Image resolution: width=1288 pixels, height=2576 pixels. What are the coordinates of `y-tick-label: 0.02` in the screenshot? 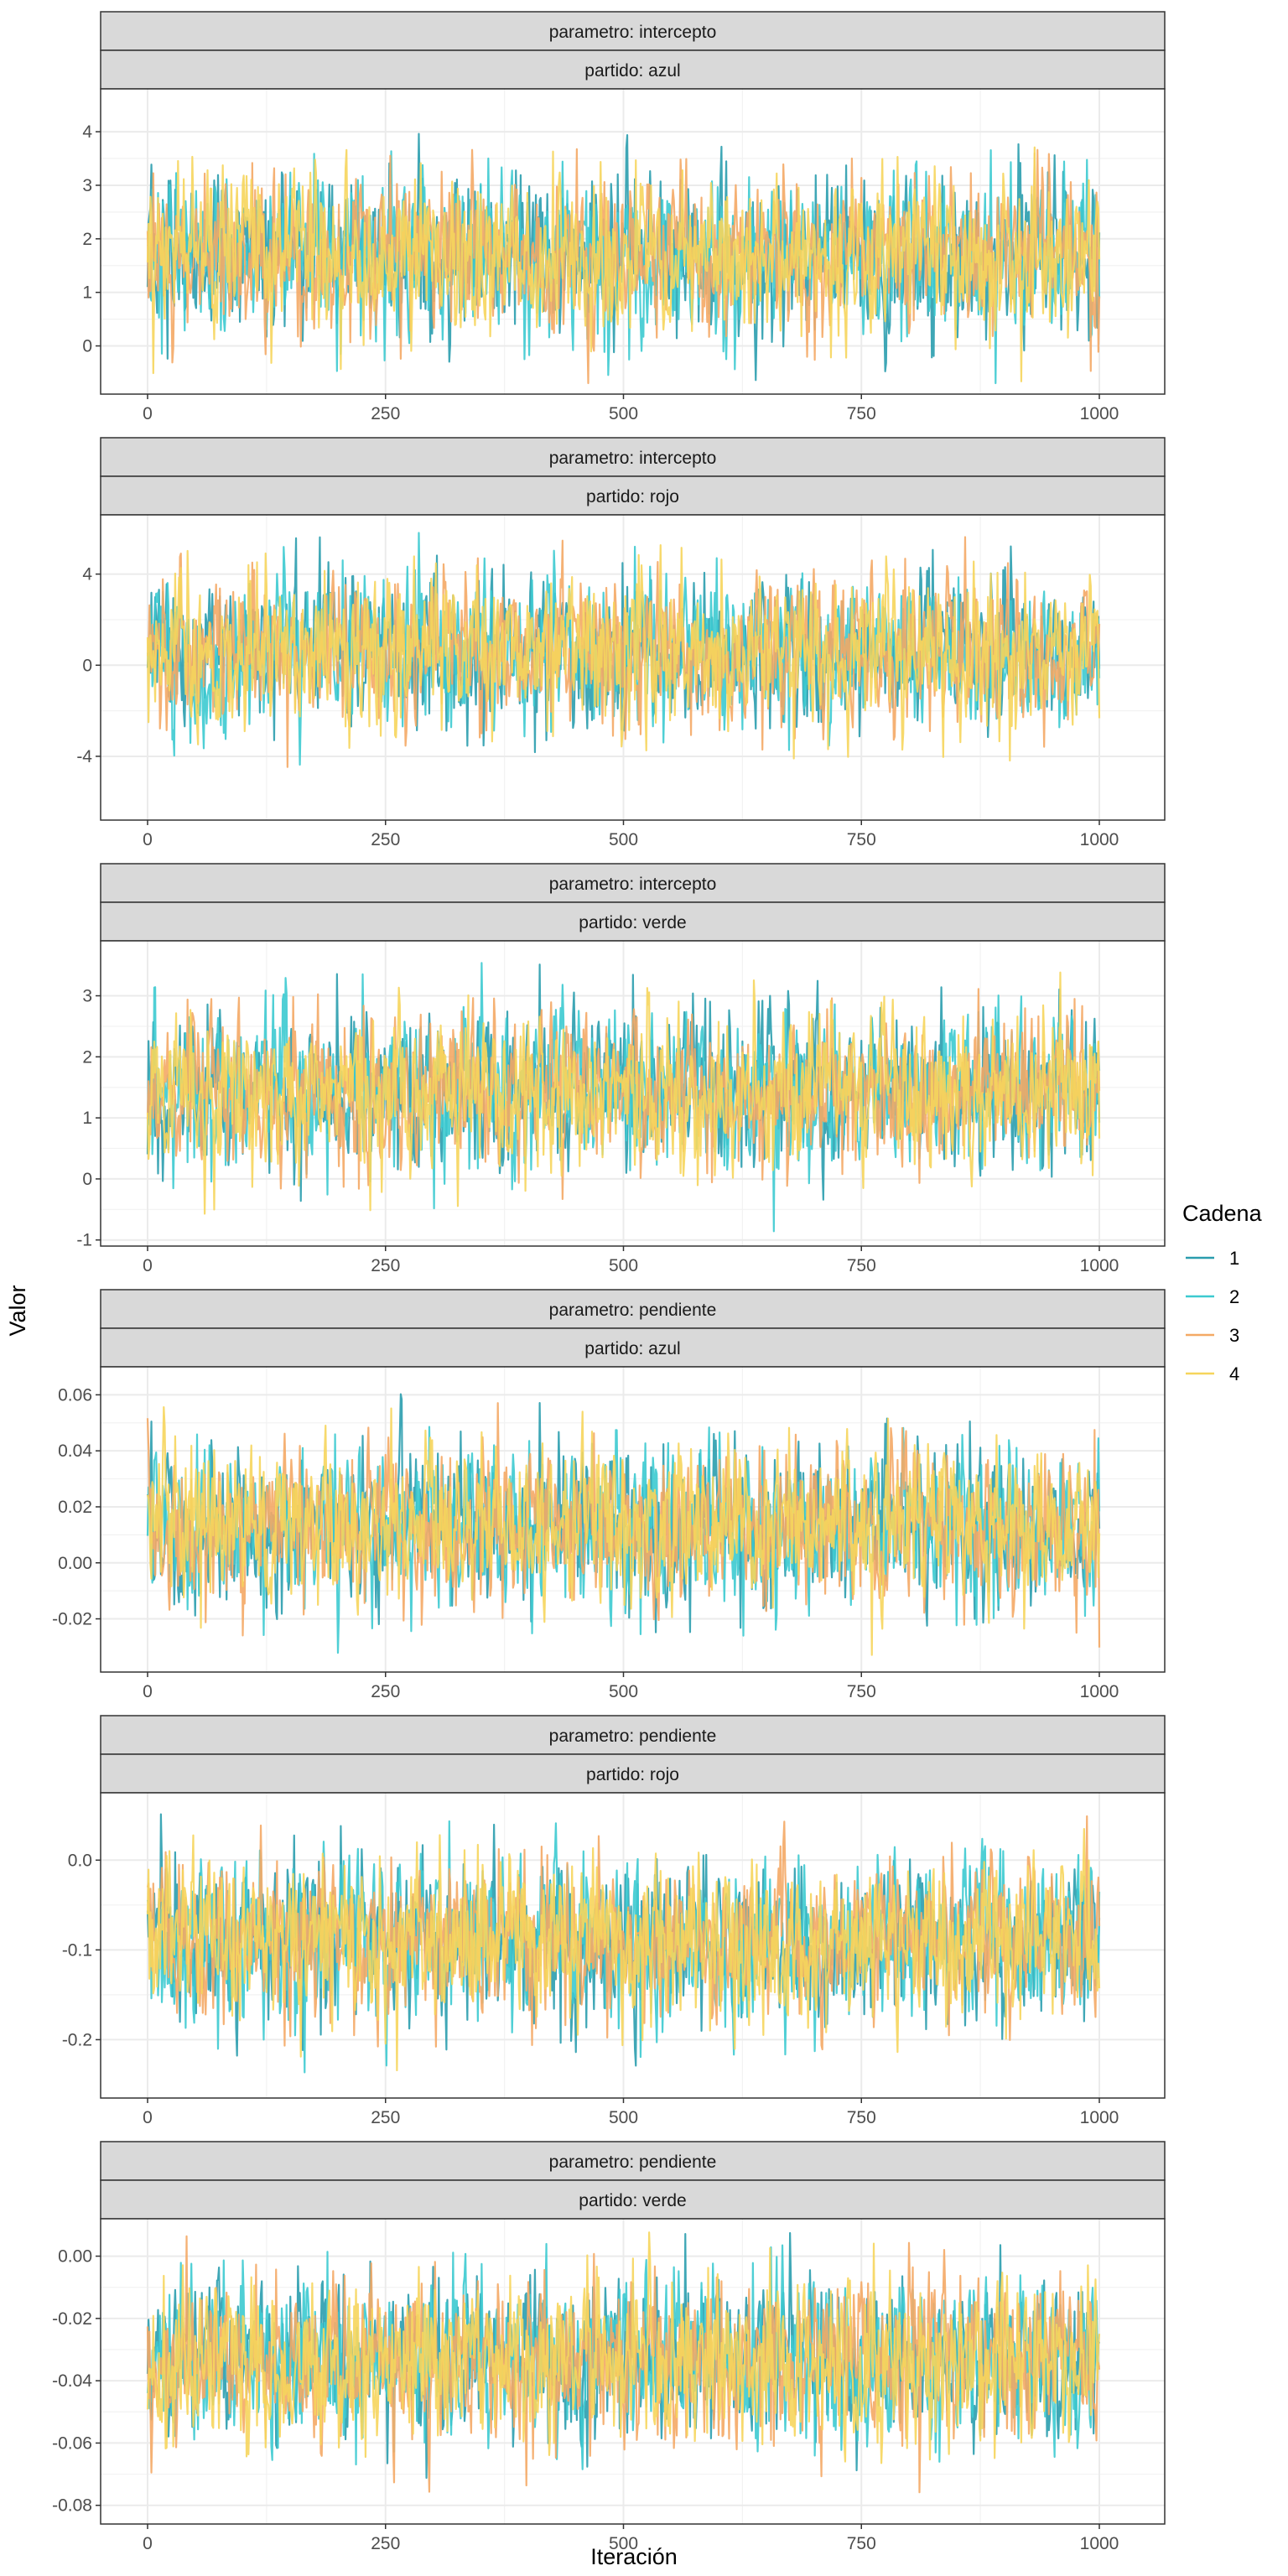 It's located at (75, 1507).